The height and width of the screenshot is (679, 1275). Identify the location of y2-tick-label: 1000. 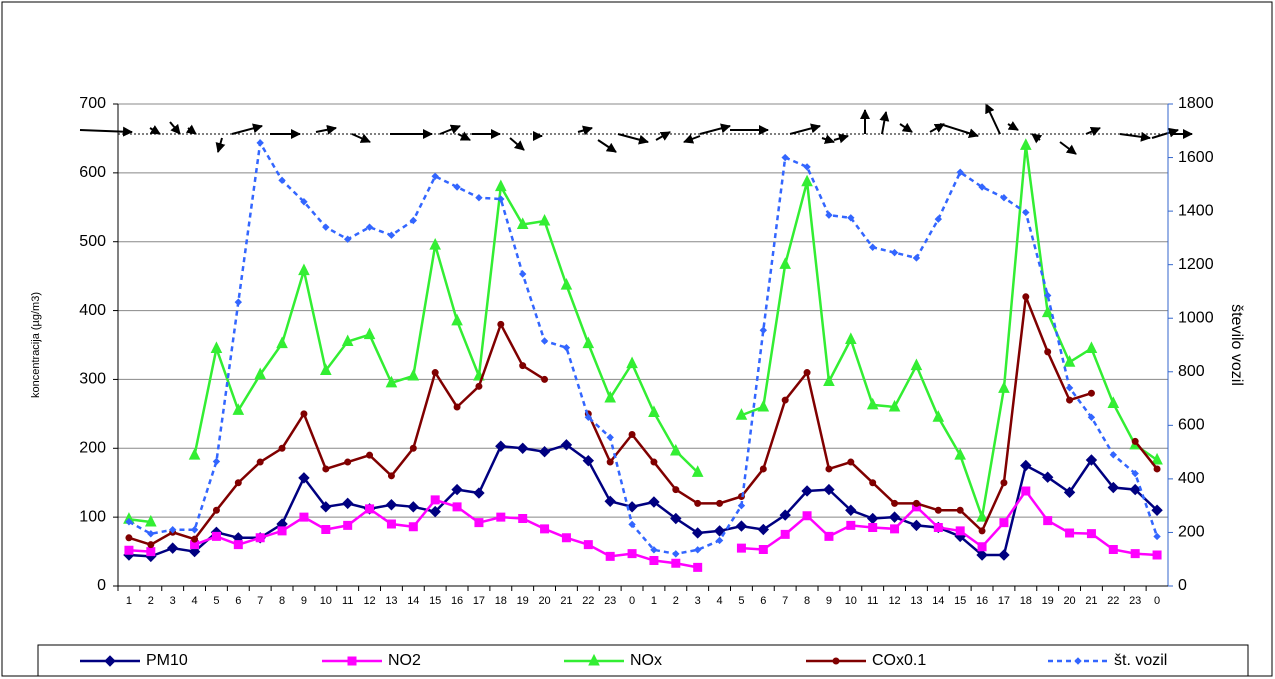
(1196, 317).